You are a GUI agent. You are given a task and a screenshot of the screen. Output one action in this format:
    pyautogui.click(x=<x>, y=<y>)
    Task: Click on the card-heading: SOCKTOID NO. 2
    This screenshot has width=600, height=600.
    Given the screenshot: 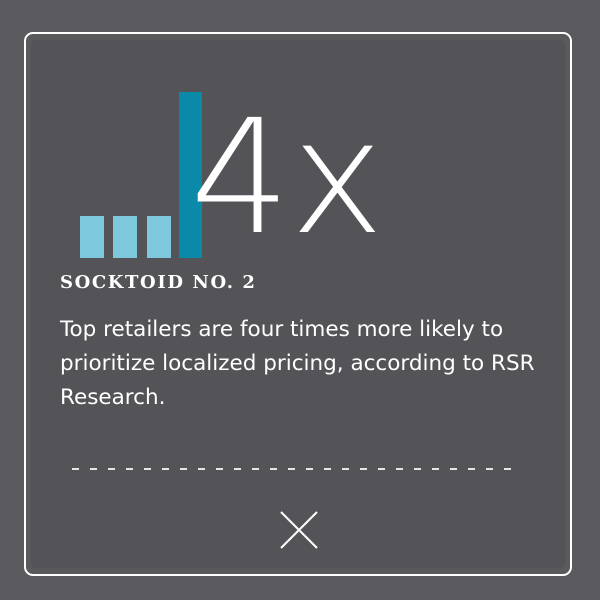 What is the action you would take?
    pyautogui.click(x=158, y=282)
    